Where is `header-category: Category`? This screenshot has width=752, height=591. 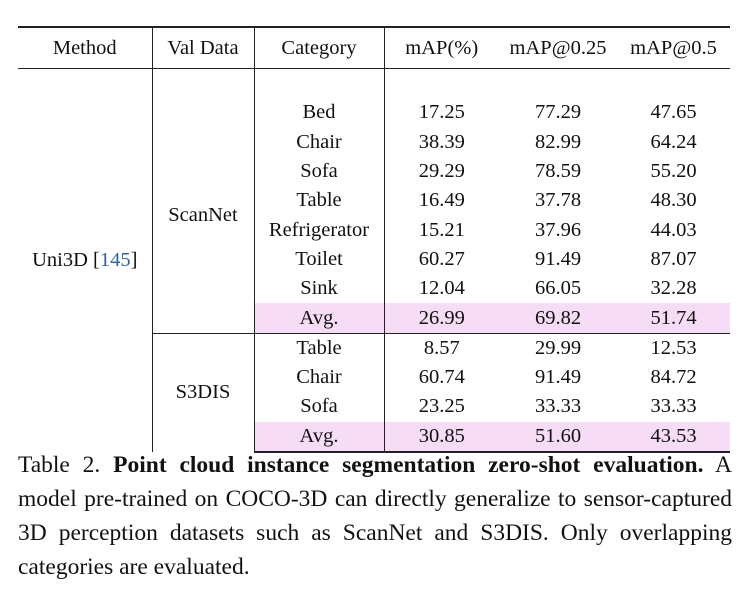
header-category: Category is located at coordinates (318, 48).